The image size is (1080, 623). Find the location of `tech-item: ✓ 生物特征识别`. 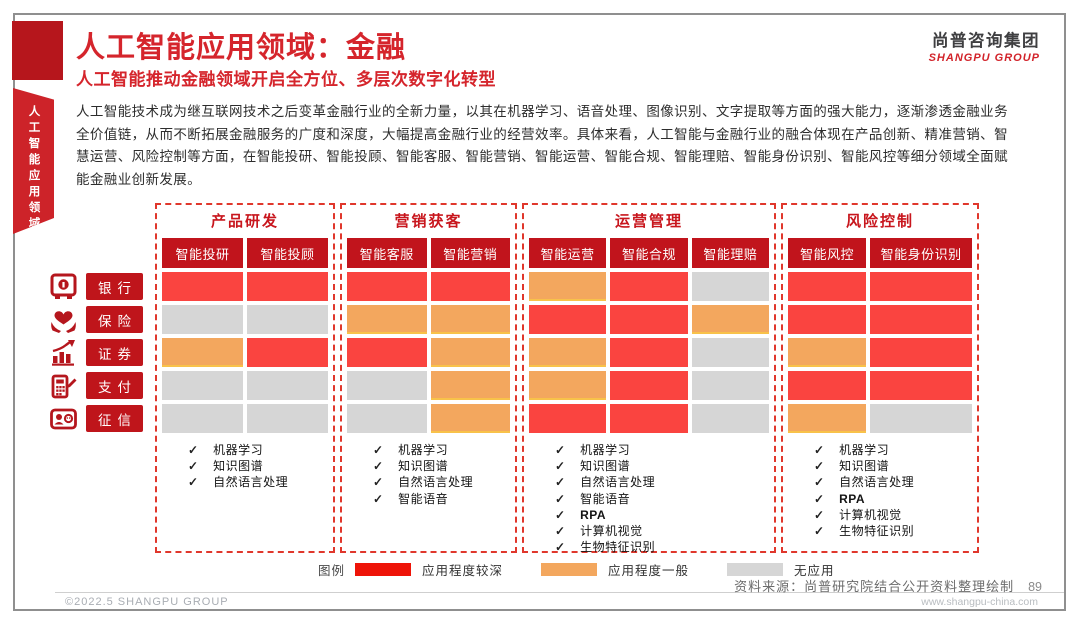

tech-item: ✓ 生物特征识别 is located at coordinates (662, 547).